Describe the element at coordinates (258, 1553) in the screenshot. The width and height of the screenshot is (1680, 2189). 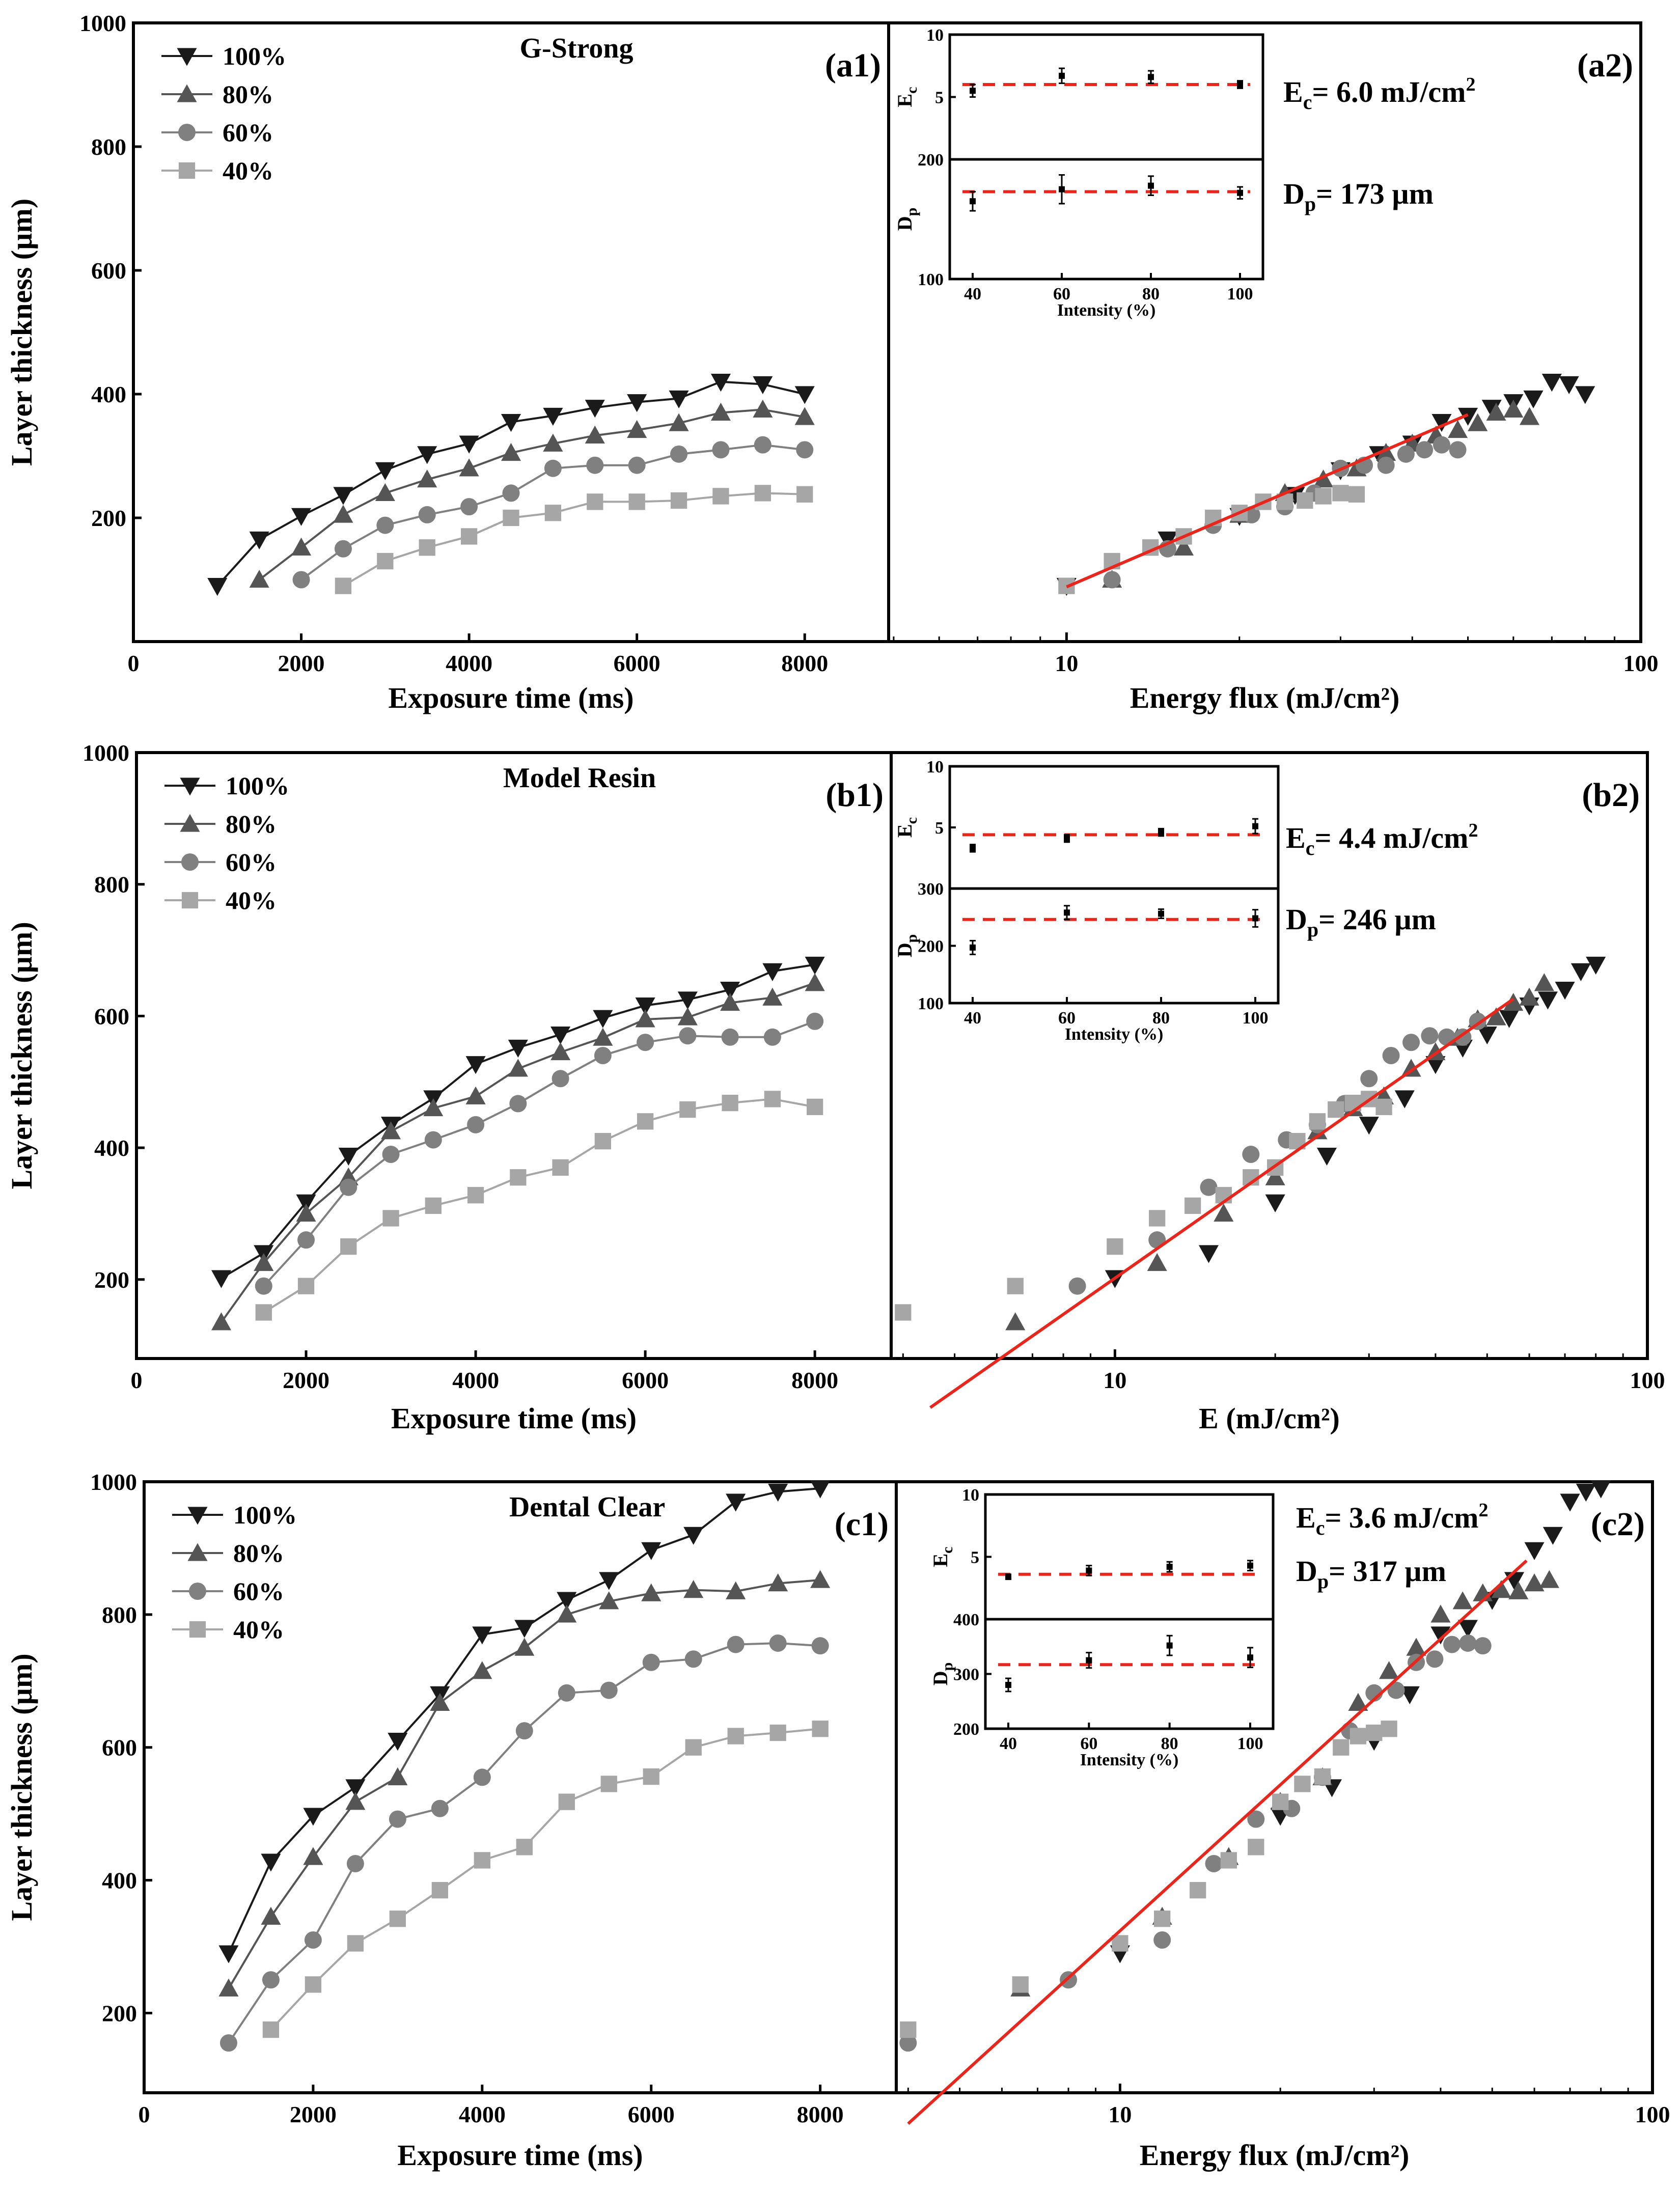
I see `legend-label: 80%` at that location.